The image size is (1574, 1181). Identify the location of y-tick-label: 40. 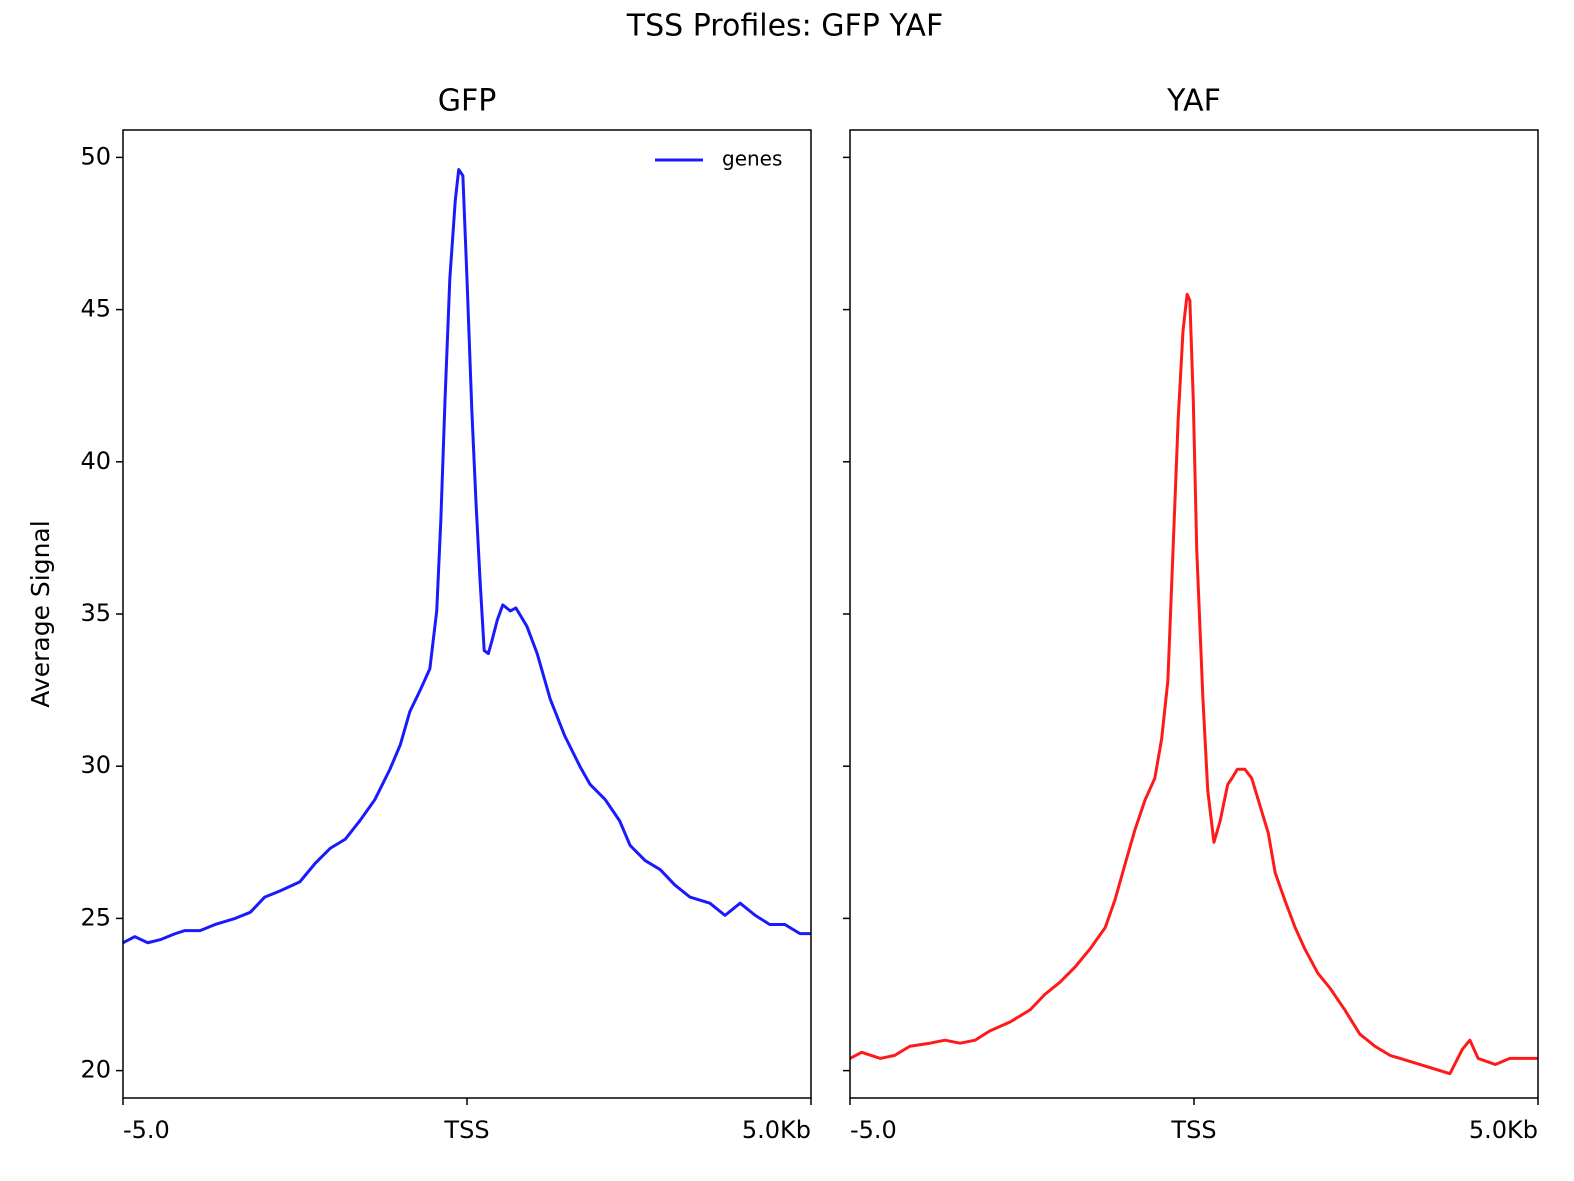
(95, 461).